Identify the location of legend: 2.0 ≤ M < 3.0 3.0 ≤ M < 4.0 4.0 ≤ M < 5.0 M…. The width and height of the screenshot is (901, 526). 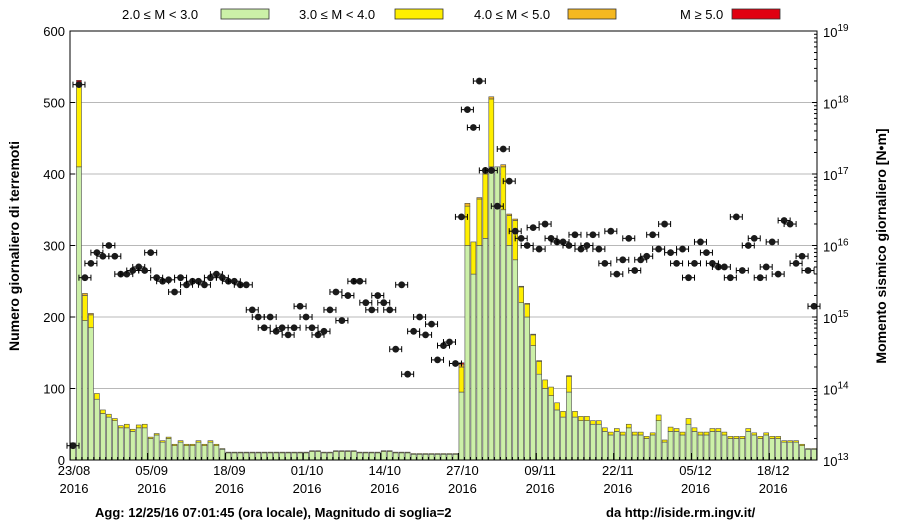
(451, 14).